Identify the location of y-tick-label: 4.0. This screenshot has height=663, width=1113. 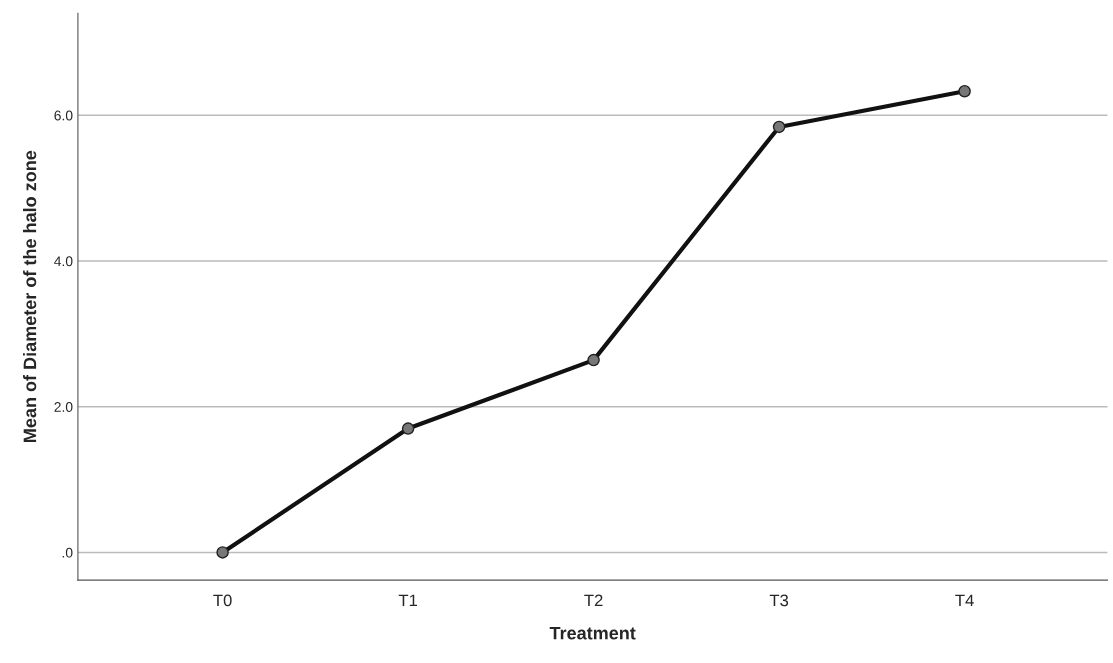
(63, 261).